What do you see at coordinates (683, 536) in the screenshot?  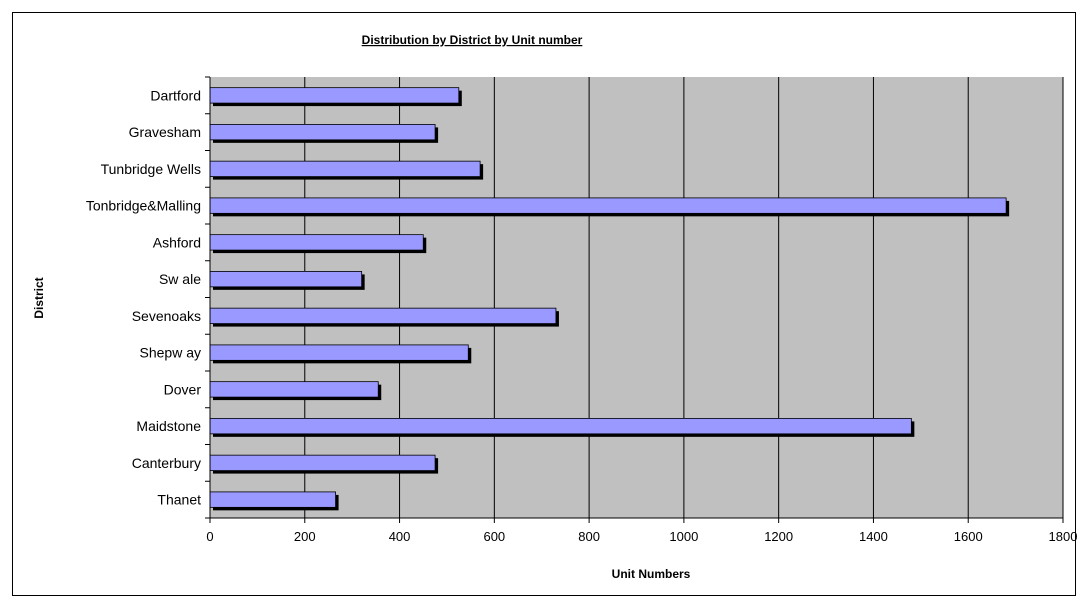 I see `x-tick-label: 1000` at bounding box center [683, 536].